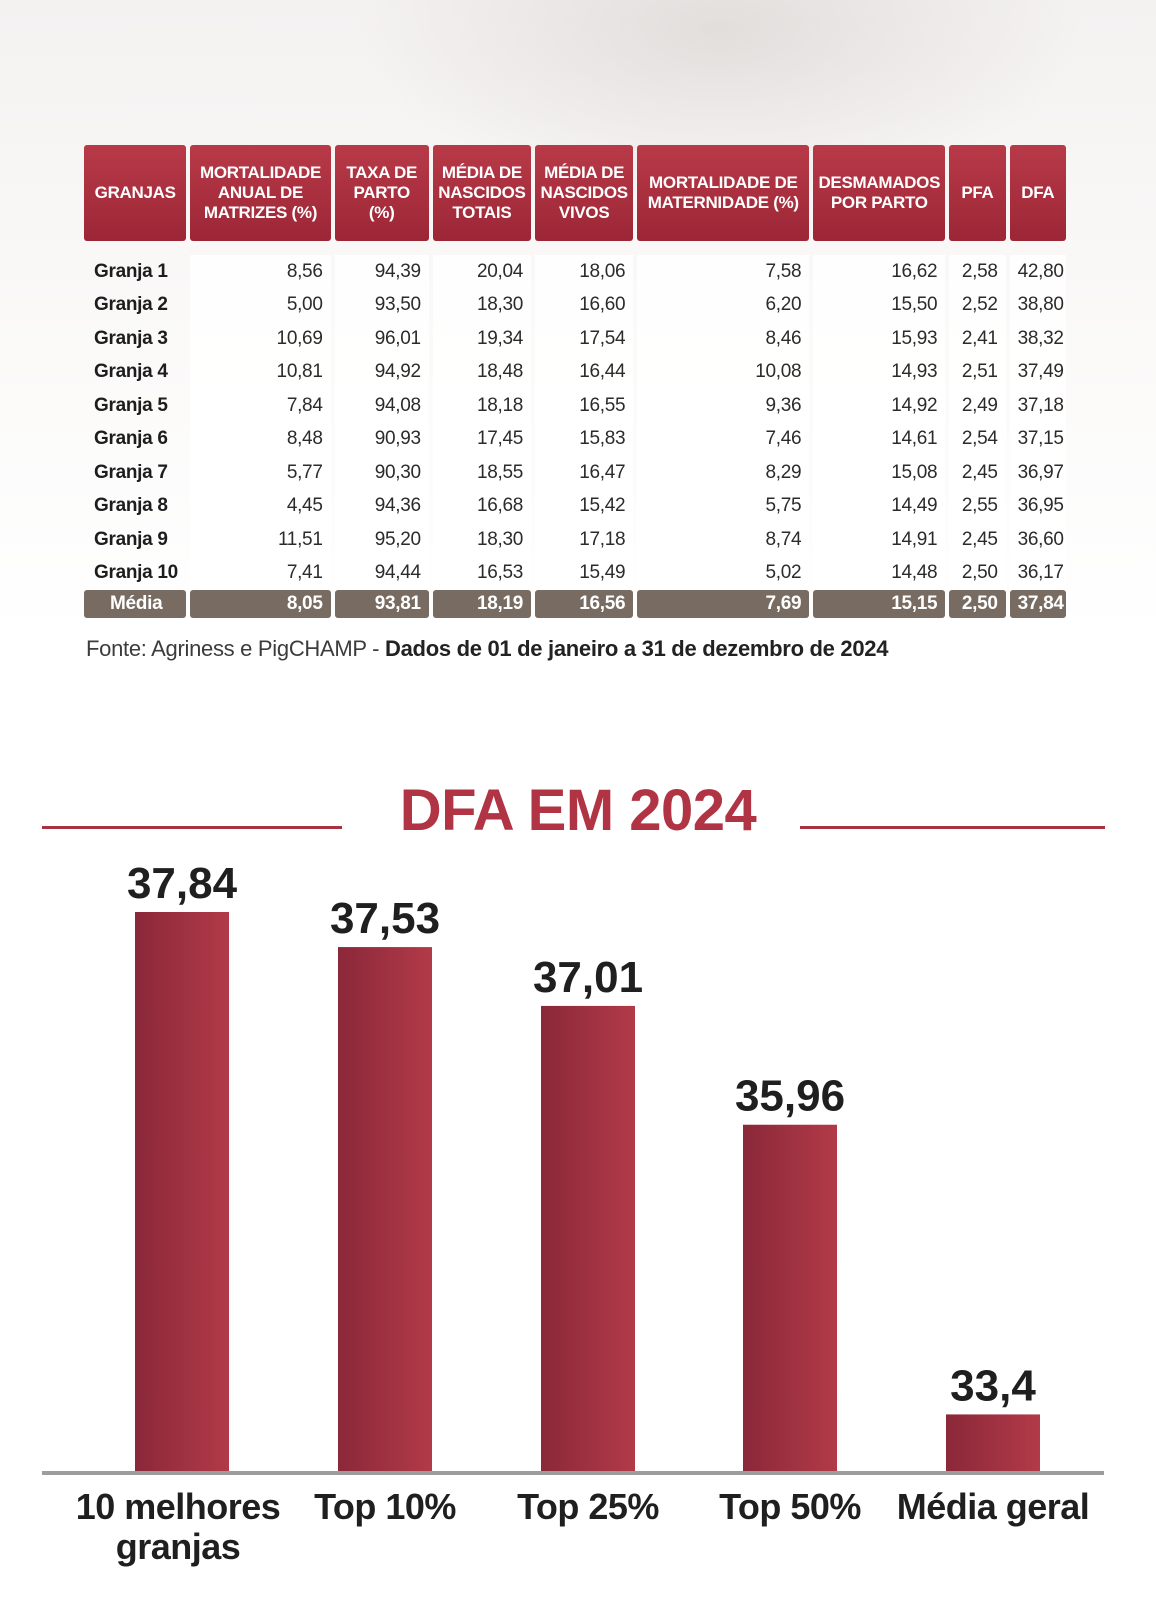 The width and height of the screenshot is (1156, 1600). What do you see at coordinates (723, 506) in the screenshot?
I see `table-cell: 5,75` at bounding box center [723, 506].